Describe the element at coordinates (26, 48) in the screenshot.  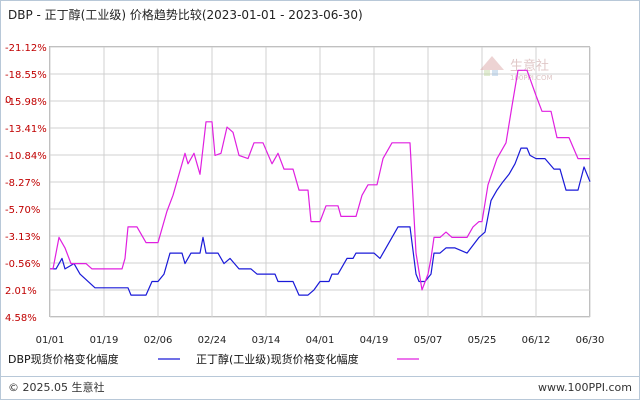
I see `y-tick-label: -21.12%` at that location.